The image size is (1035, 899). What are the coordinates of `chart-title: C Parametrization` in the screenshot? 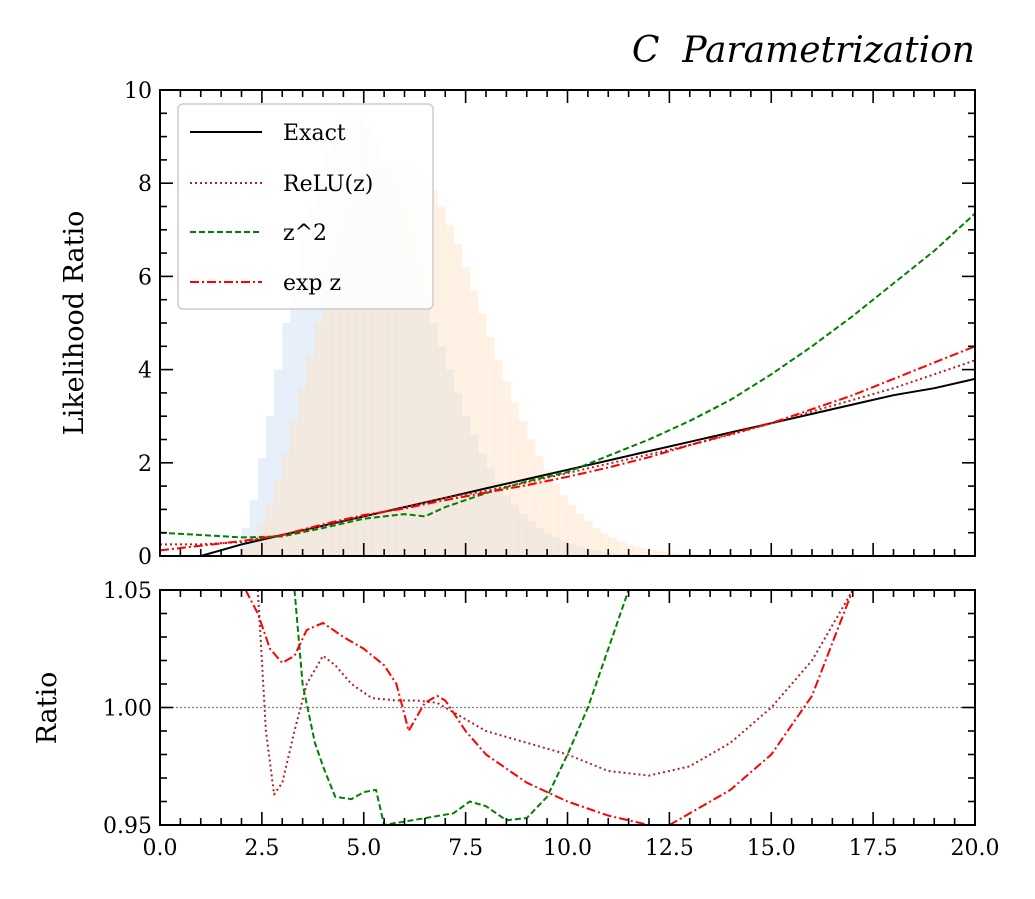 It's located at (803, 50).